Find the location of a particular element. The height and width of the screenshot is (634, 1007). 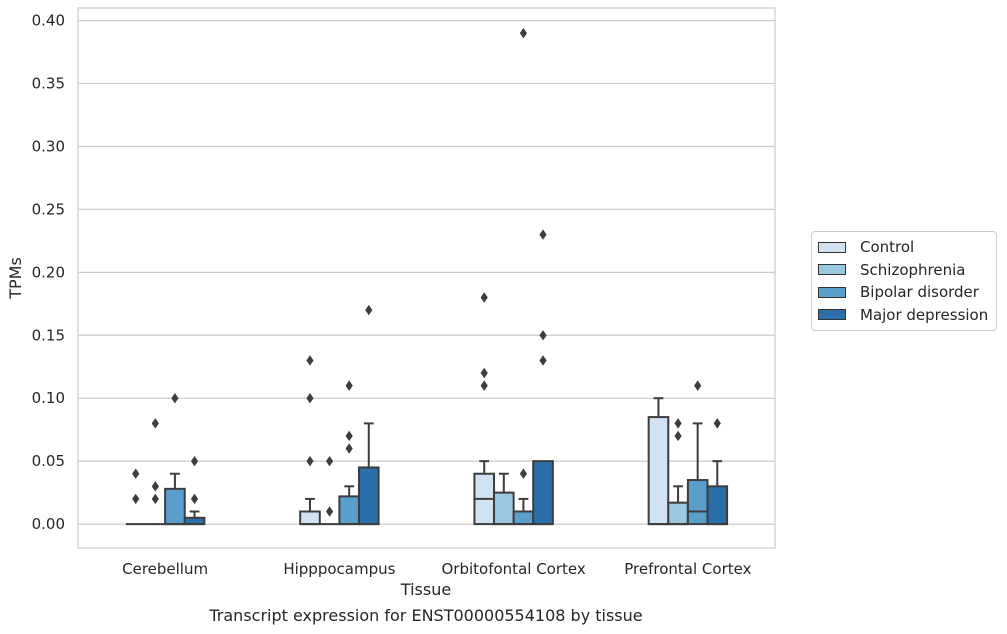

y-axis-label: TPMs is located at coordinates (15, 278).